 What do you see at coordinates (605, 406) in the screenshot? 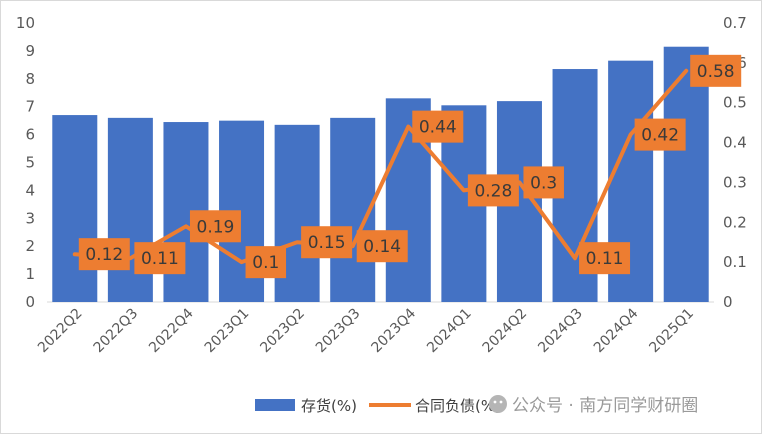
I see `watermark-text: 公众号 · 南方同学财研圈` at bounding box center [605, 406].